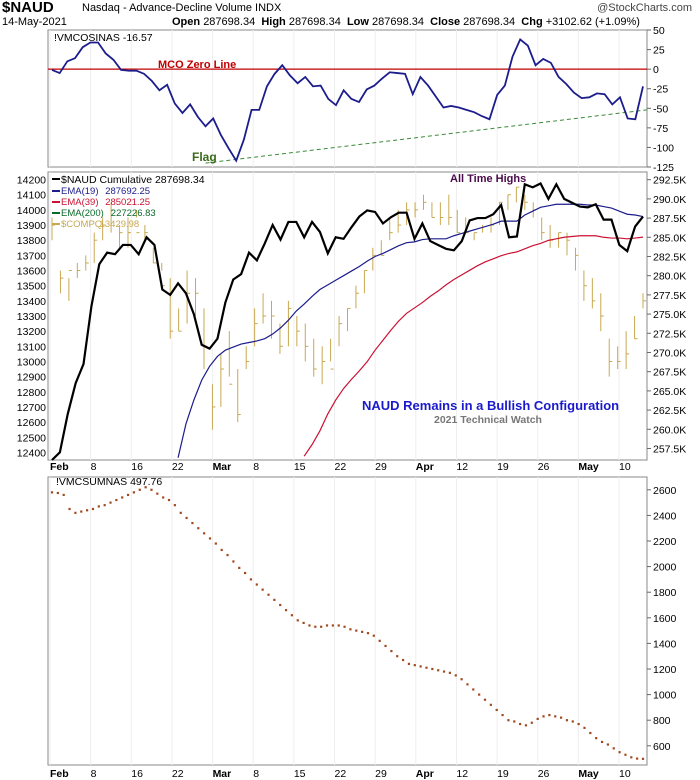 This screenshot has width=700, height=780. Describe the element at coordinates (120, 224) in the screenshot. I see `legend-value: 13429.98` at that location.